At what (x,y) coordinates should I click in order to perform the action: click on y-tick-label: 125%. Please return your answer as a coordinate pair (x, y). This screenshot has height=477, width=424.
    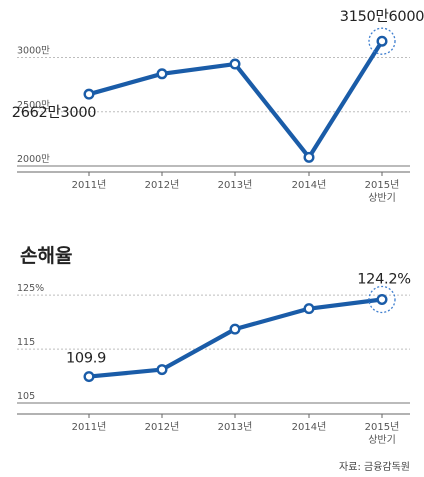
    Looking at the image, I should click on (30, 288).